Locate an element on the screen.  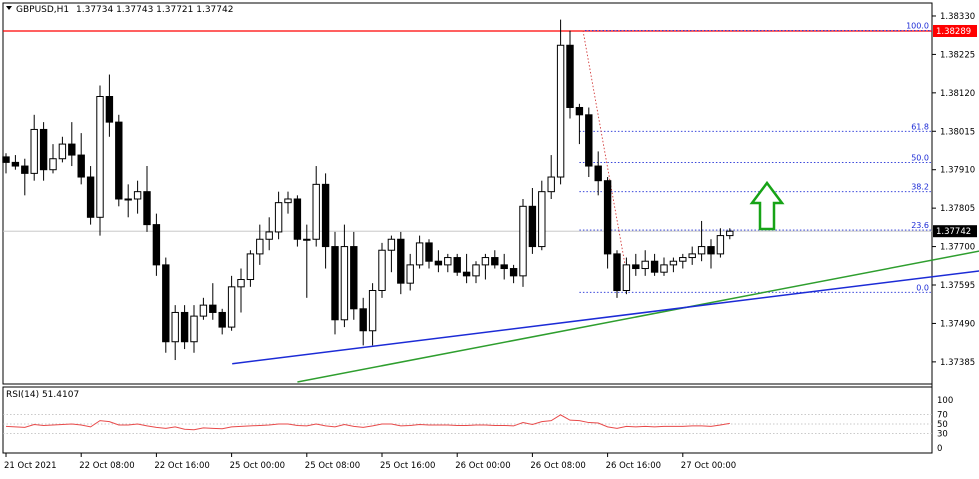
price-tick-label: 1.37490 is located at coordinates (957, 324).